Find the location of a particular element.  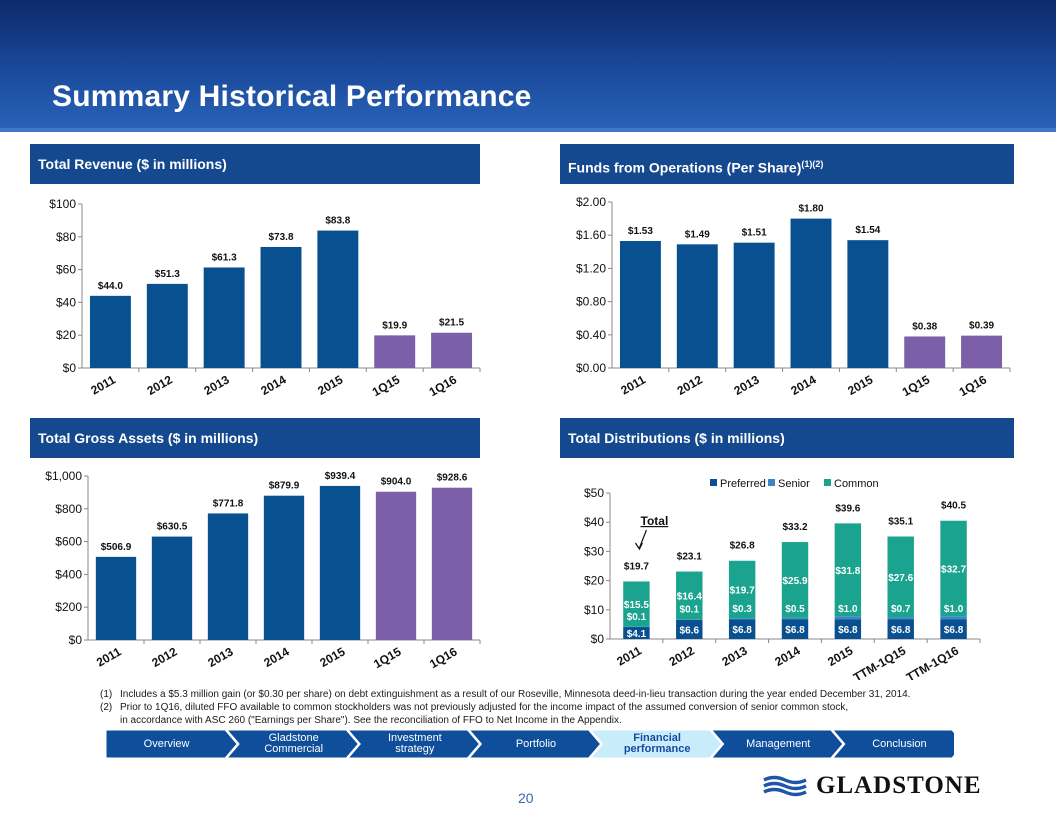

nav-item-gladstone: Gladstone Commercial is located at coordinates (293, 744).